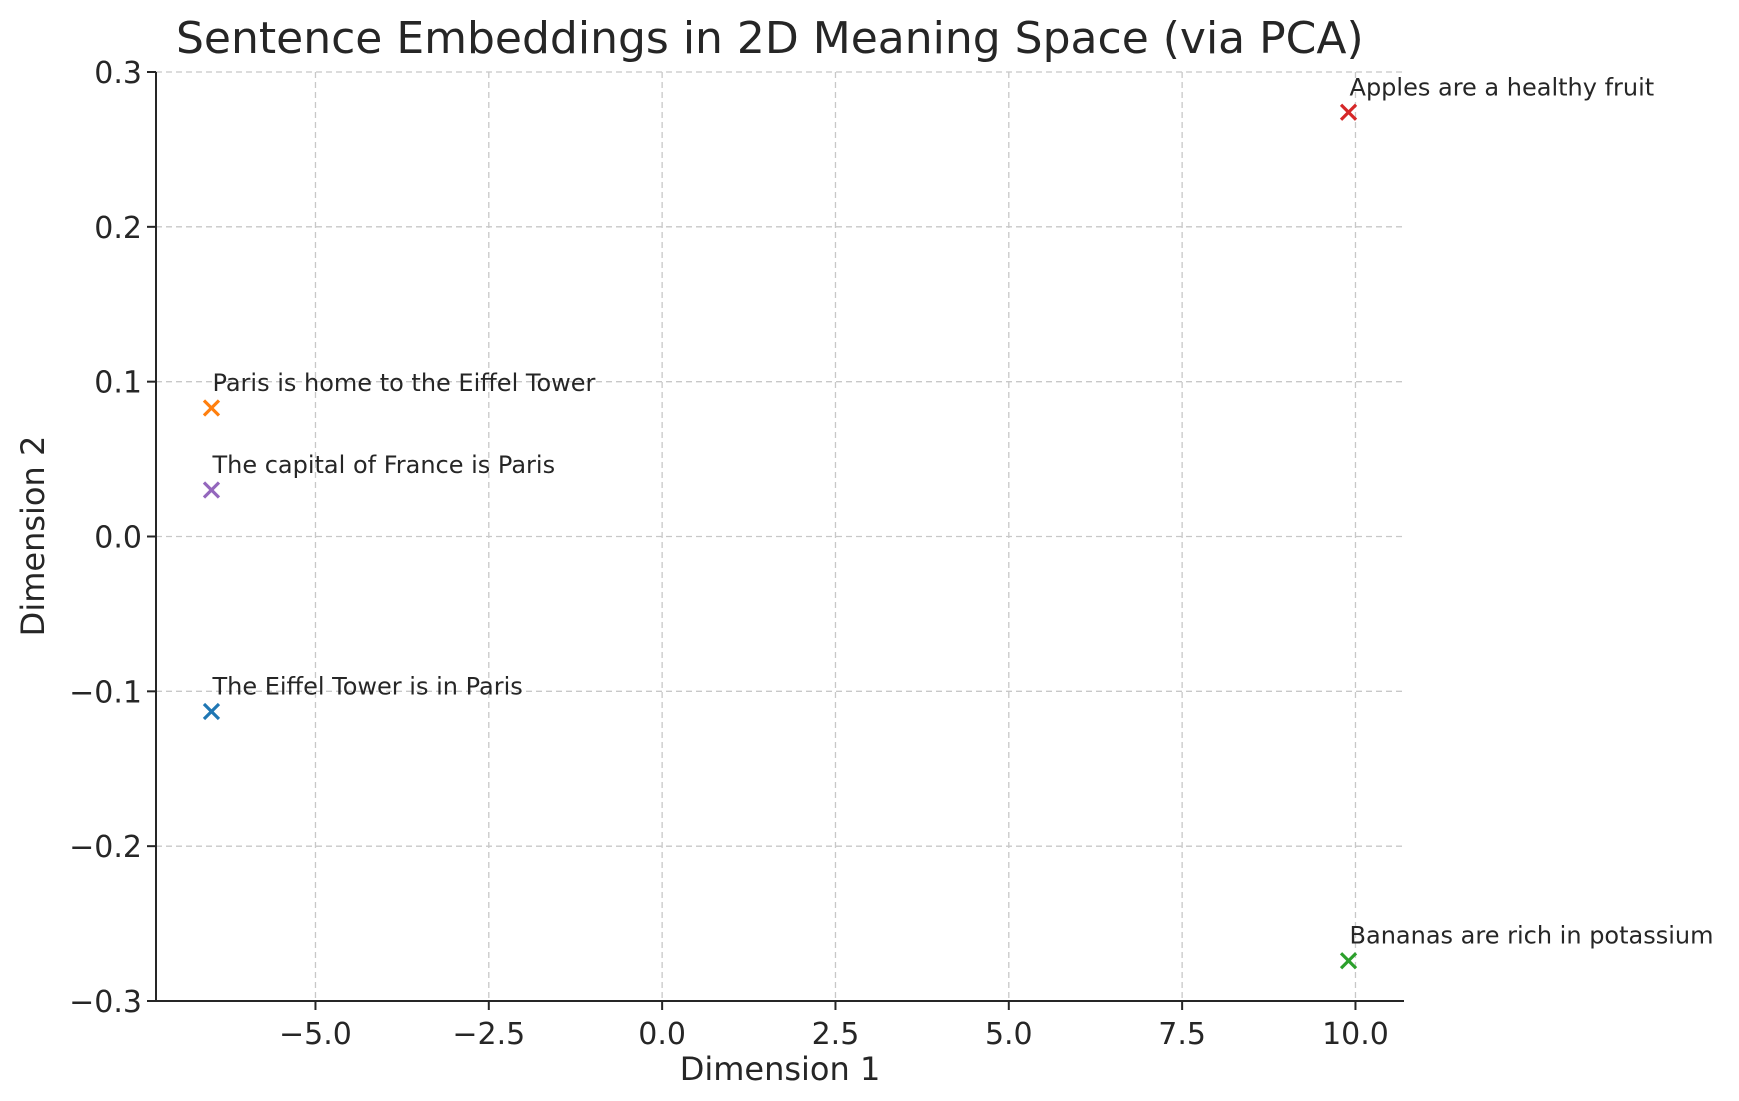  What do you see at coordinates (105, 692) in the screenshot?
I see `y-tick-label: −0.1` at bounding box center [105, 692].